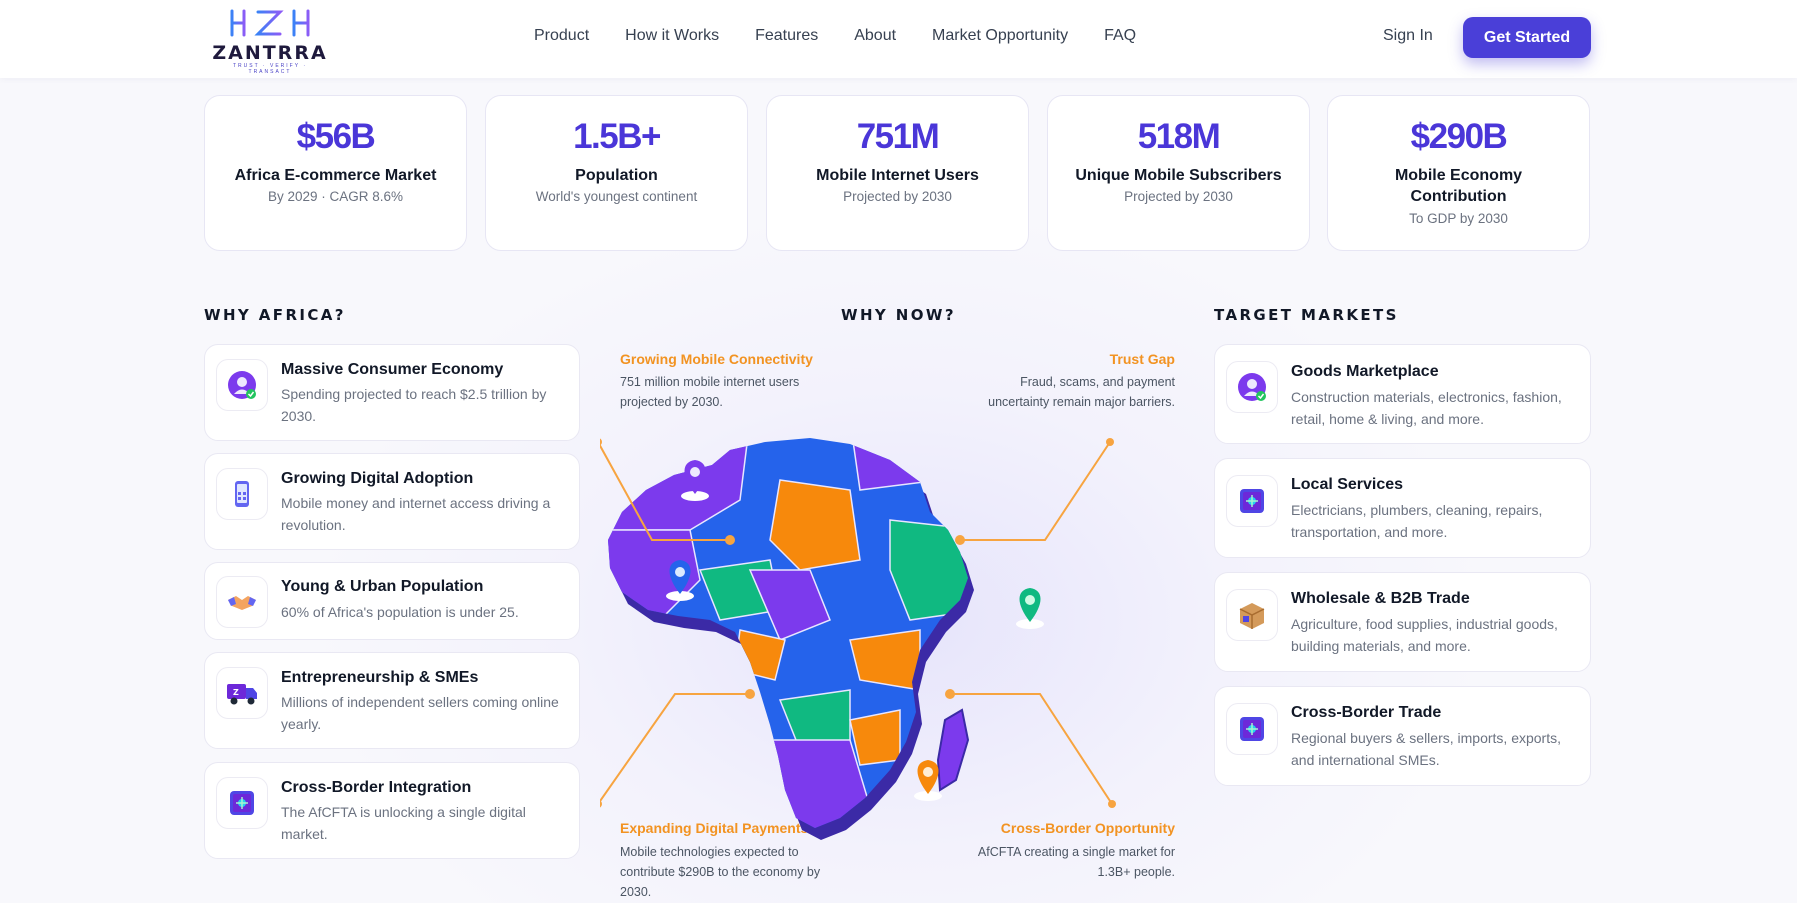 Image resolution: width=1797 pixels, height=903 pixels. I want to click on card-title: Entrepreneurship & SMEs, so click(380, 677).